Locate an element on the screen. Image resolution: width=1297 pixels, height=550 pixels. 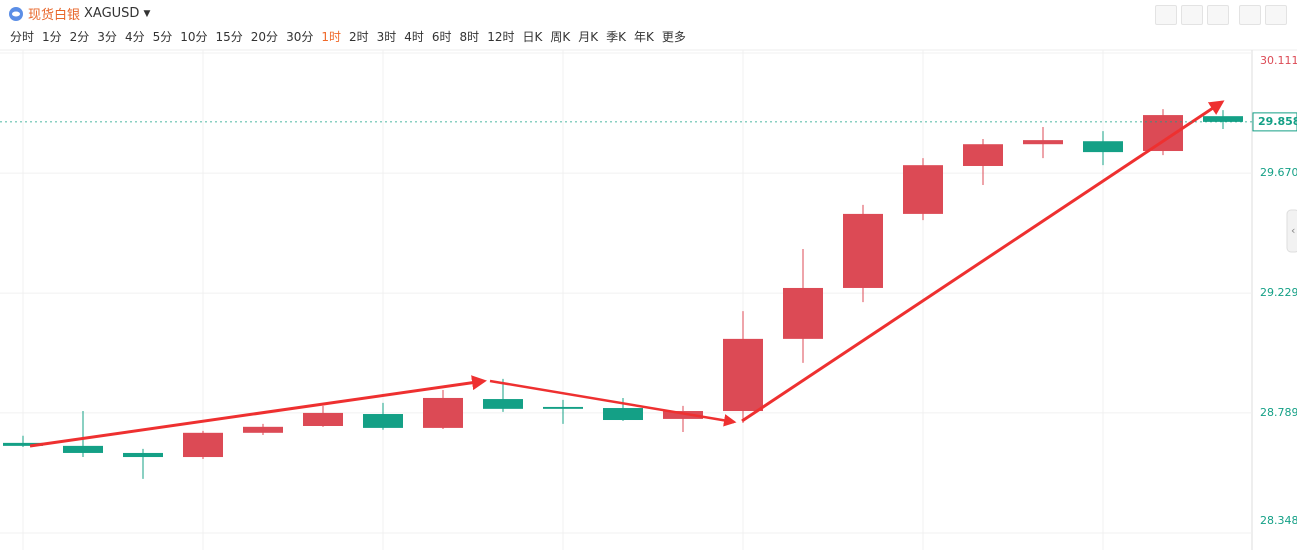
symbol-selector: 现货白银 XAGUSD ▼ is located at coordinates (79, 13).